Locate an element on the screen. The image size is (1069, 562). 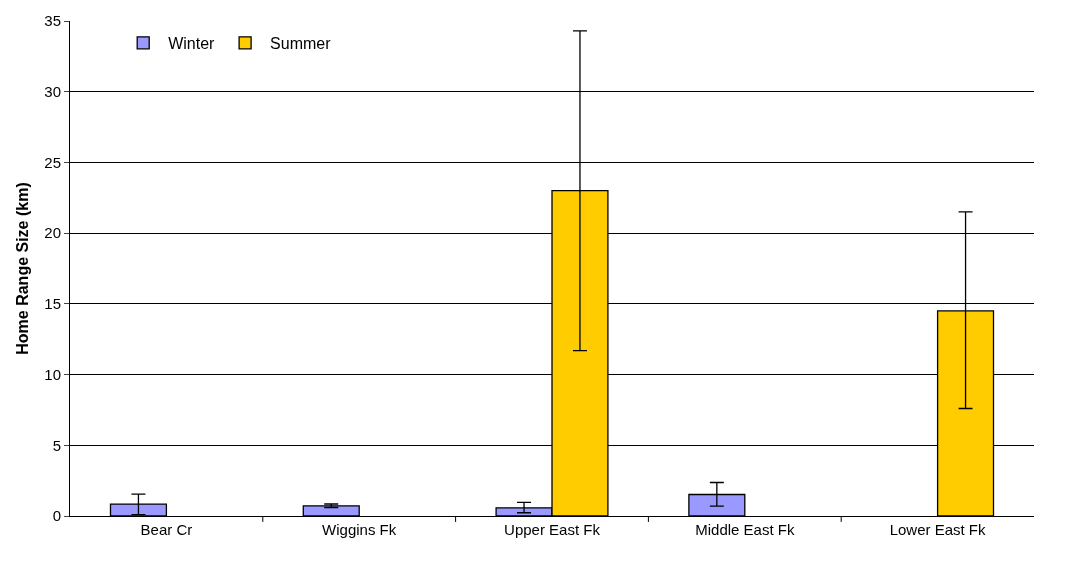
y-tick-label: 35 is located at coordinates (52, 21).